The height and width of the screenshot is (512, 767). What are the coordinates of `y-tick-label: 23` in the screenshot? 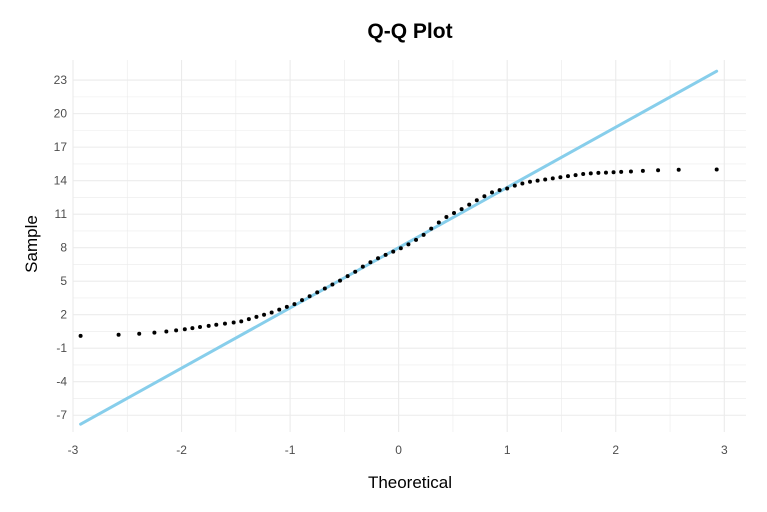 It's located at (61, 80).